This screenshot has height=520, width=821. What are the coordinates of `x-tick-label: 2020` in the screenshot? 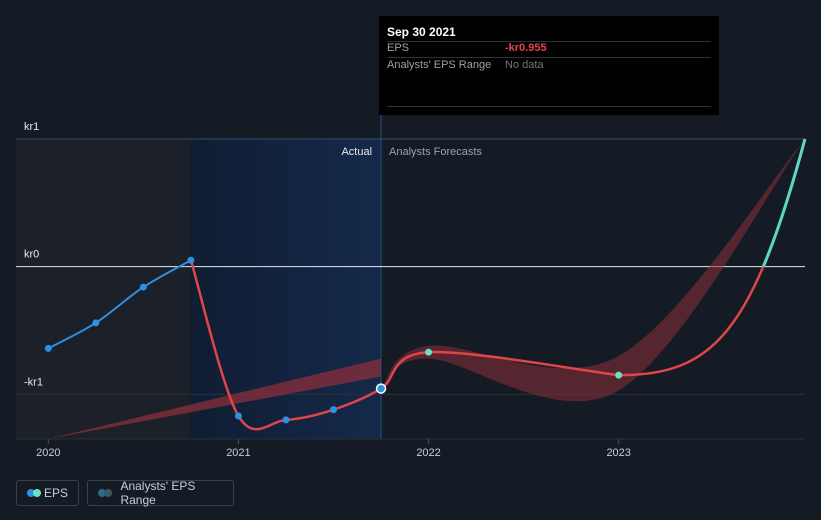 It's located at (48, 453).